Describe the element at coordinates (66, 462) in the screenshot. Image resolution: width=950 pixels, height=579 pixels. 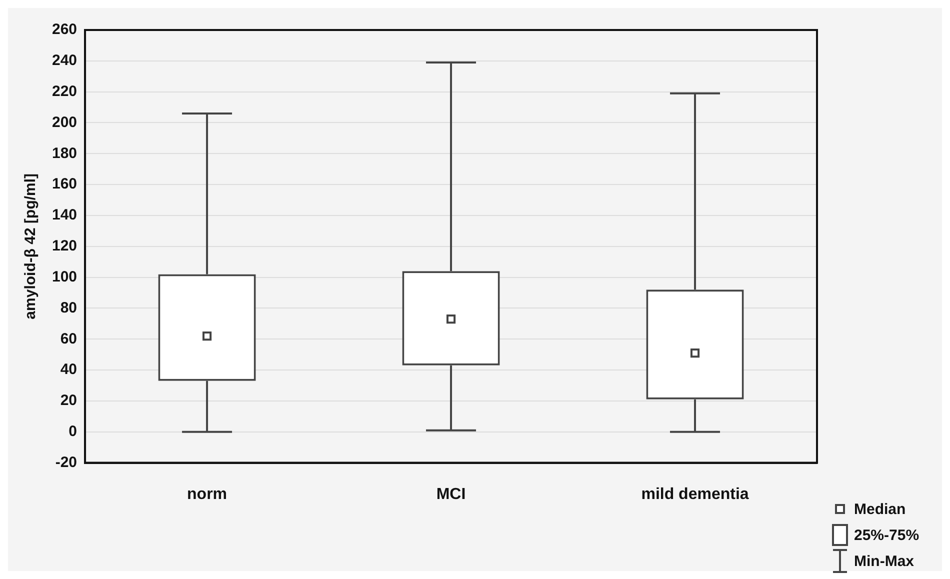
I see `y-tick-label: -20` at that location.